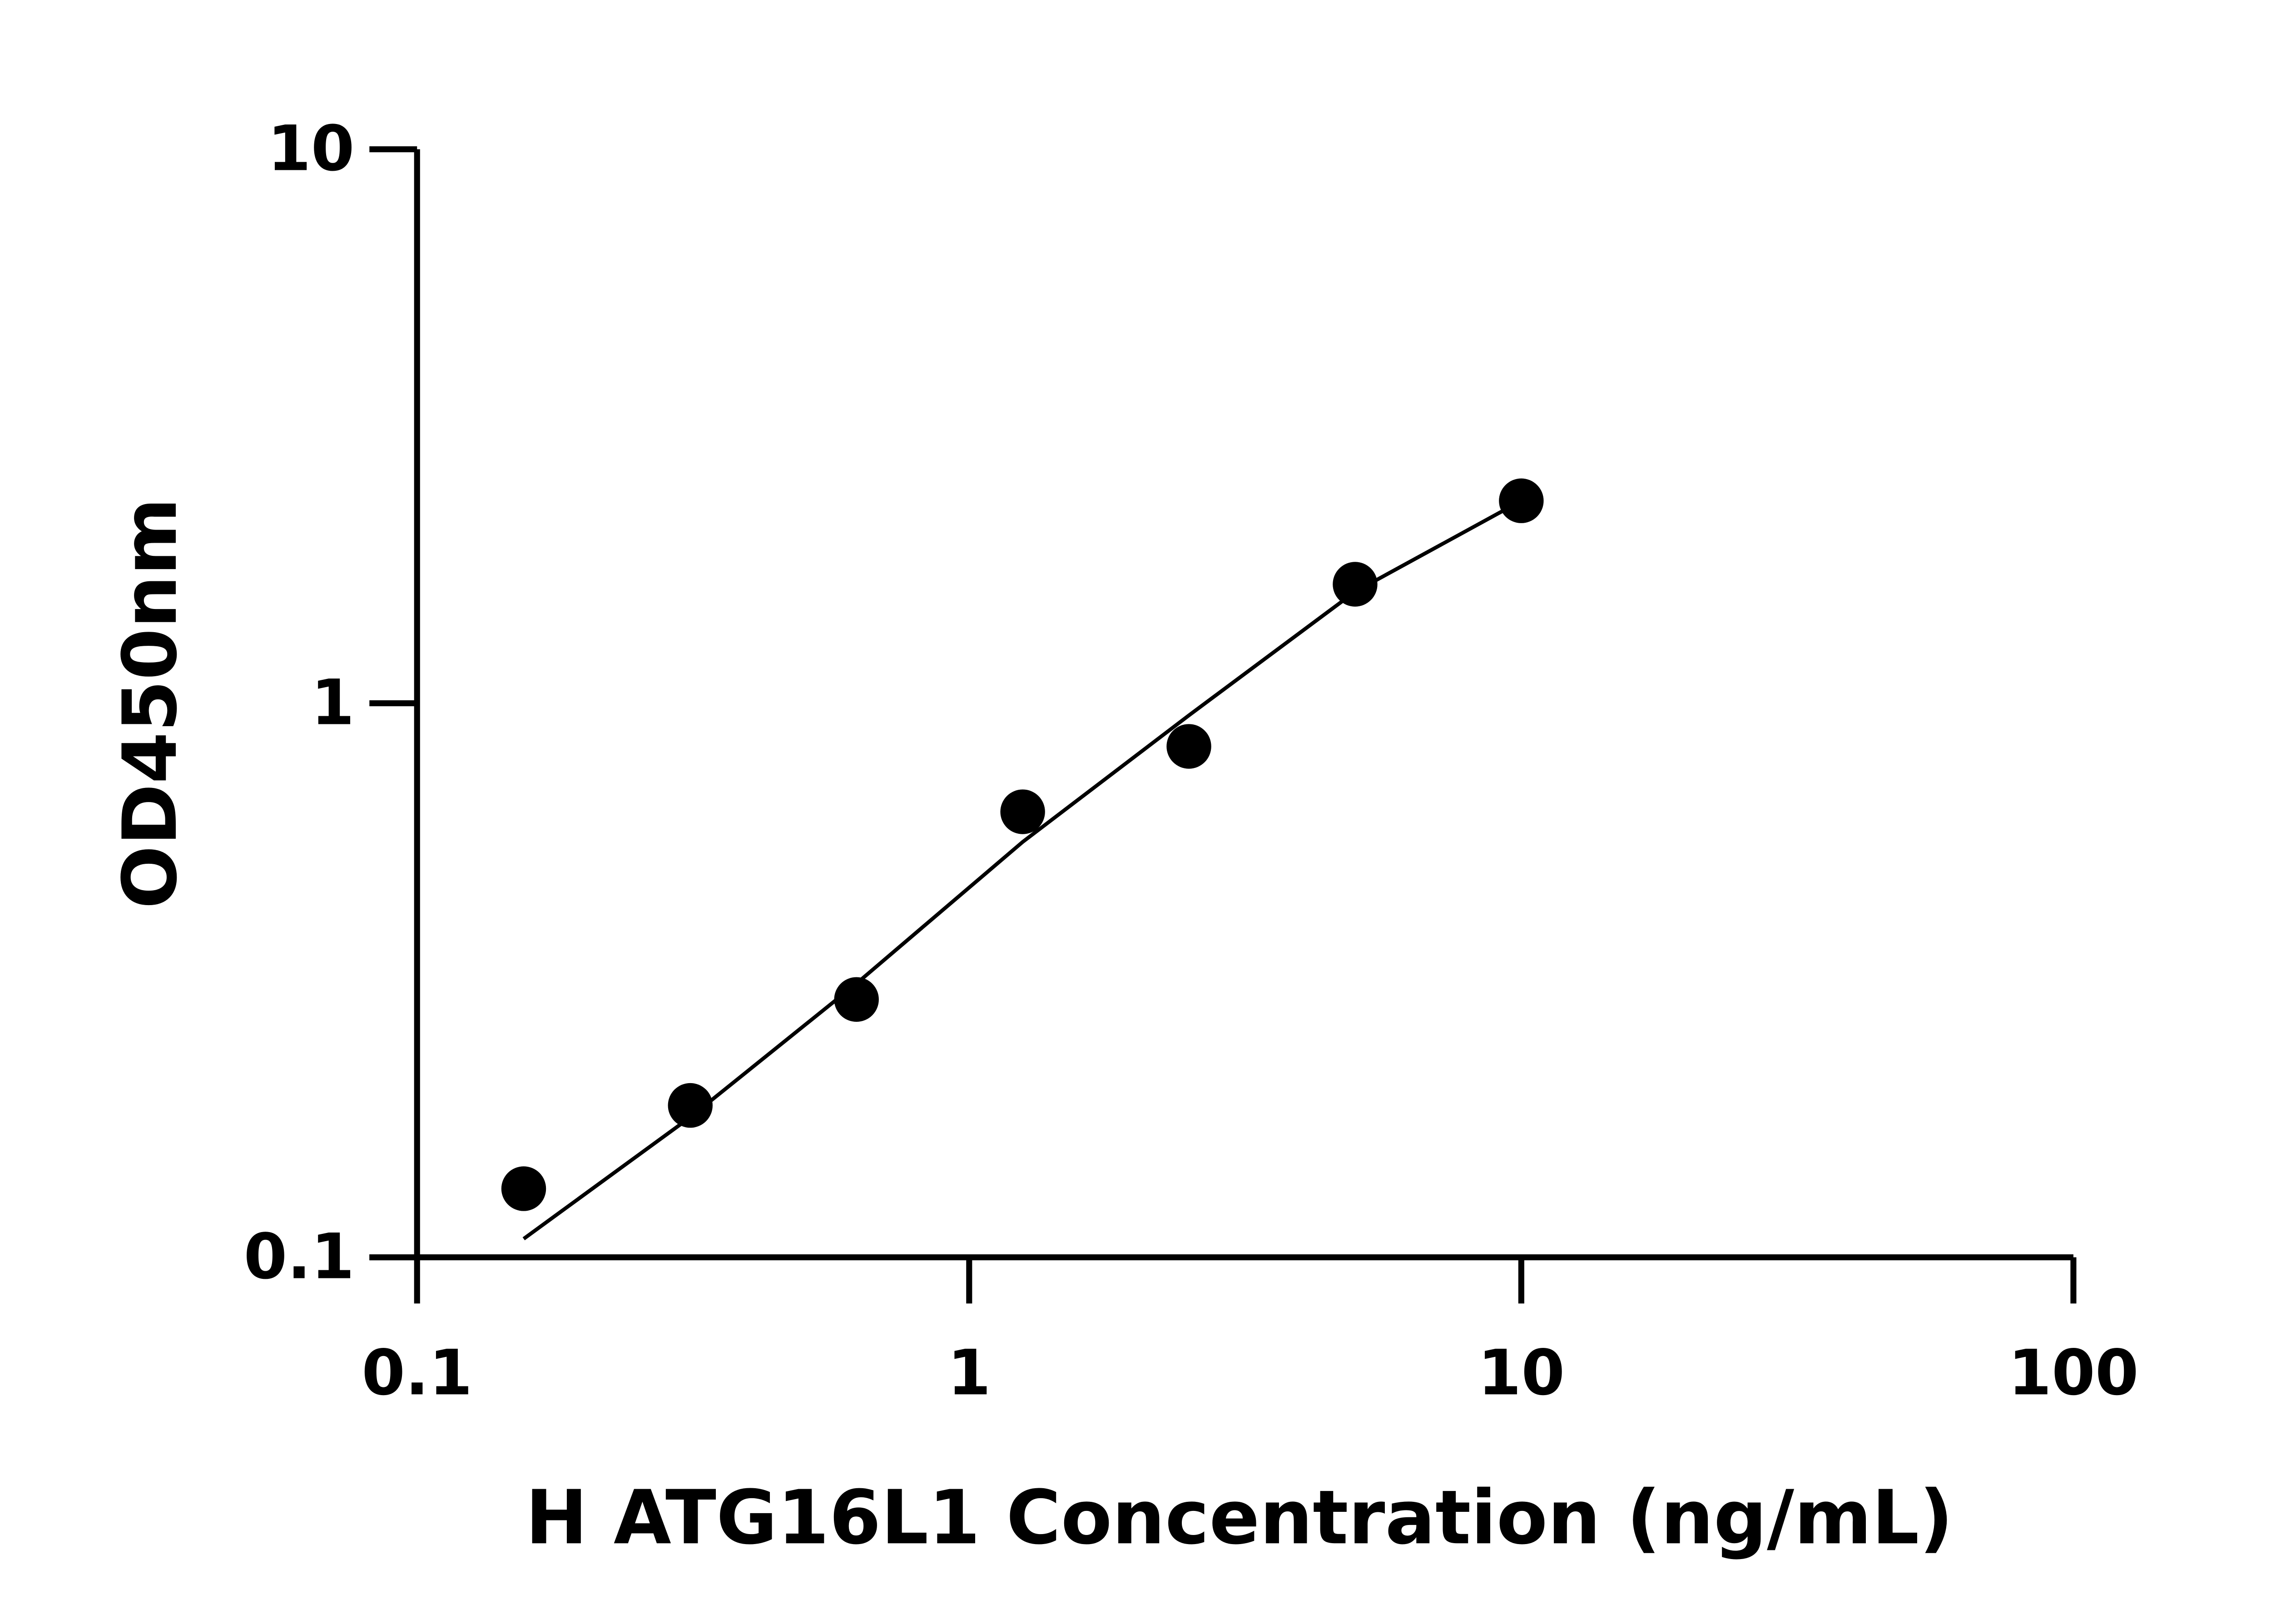 The height and width of the screenshot is (1624, 2271). I want to click on x-tick-label: 0.1, so click(417, 1373).